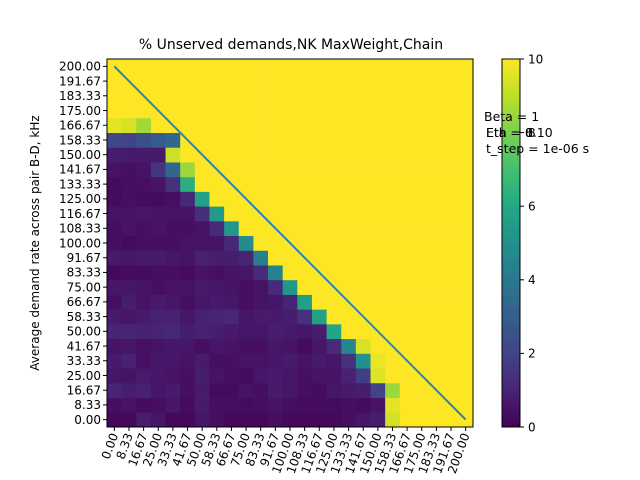  I want to click on colorbar-tick-label: 0, so click(532, 427).